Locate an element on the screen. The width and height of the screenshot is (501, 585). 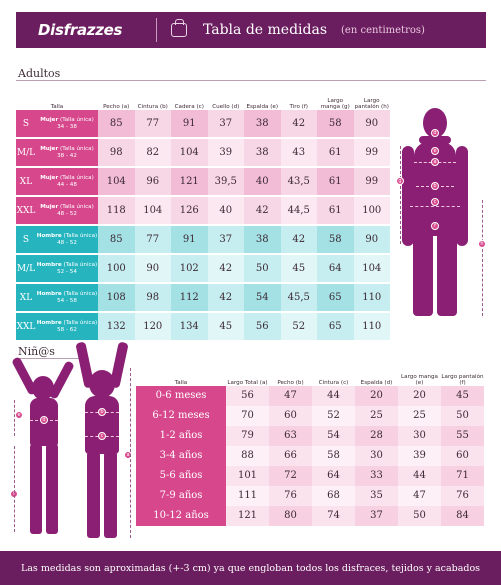
value-cell: 88 is located at coordinates (247, 456).